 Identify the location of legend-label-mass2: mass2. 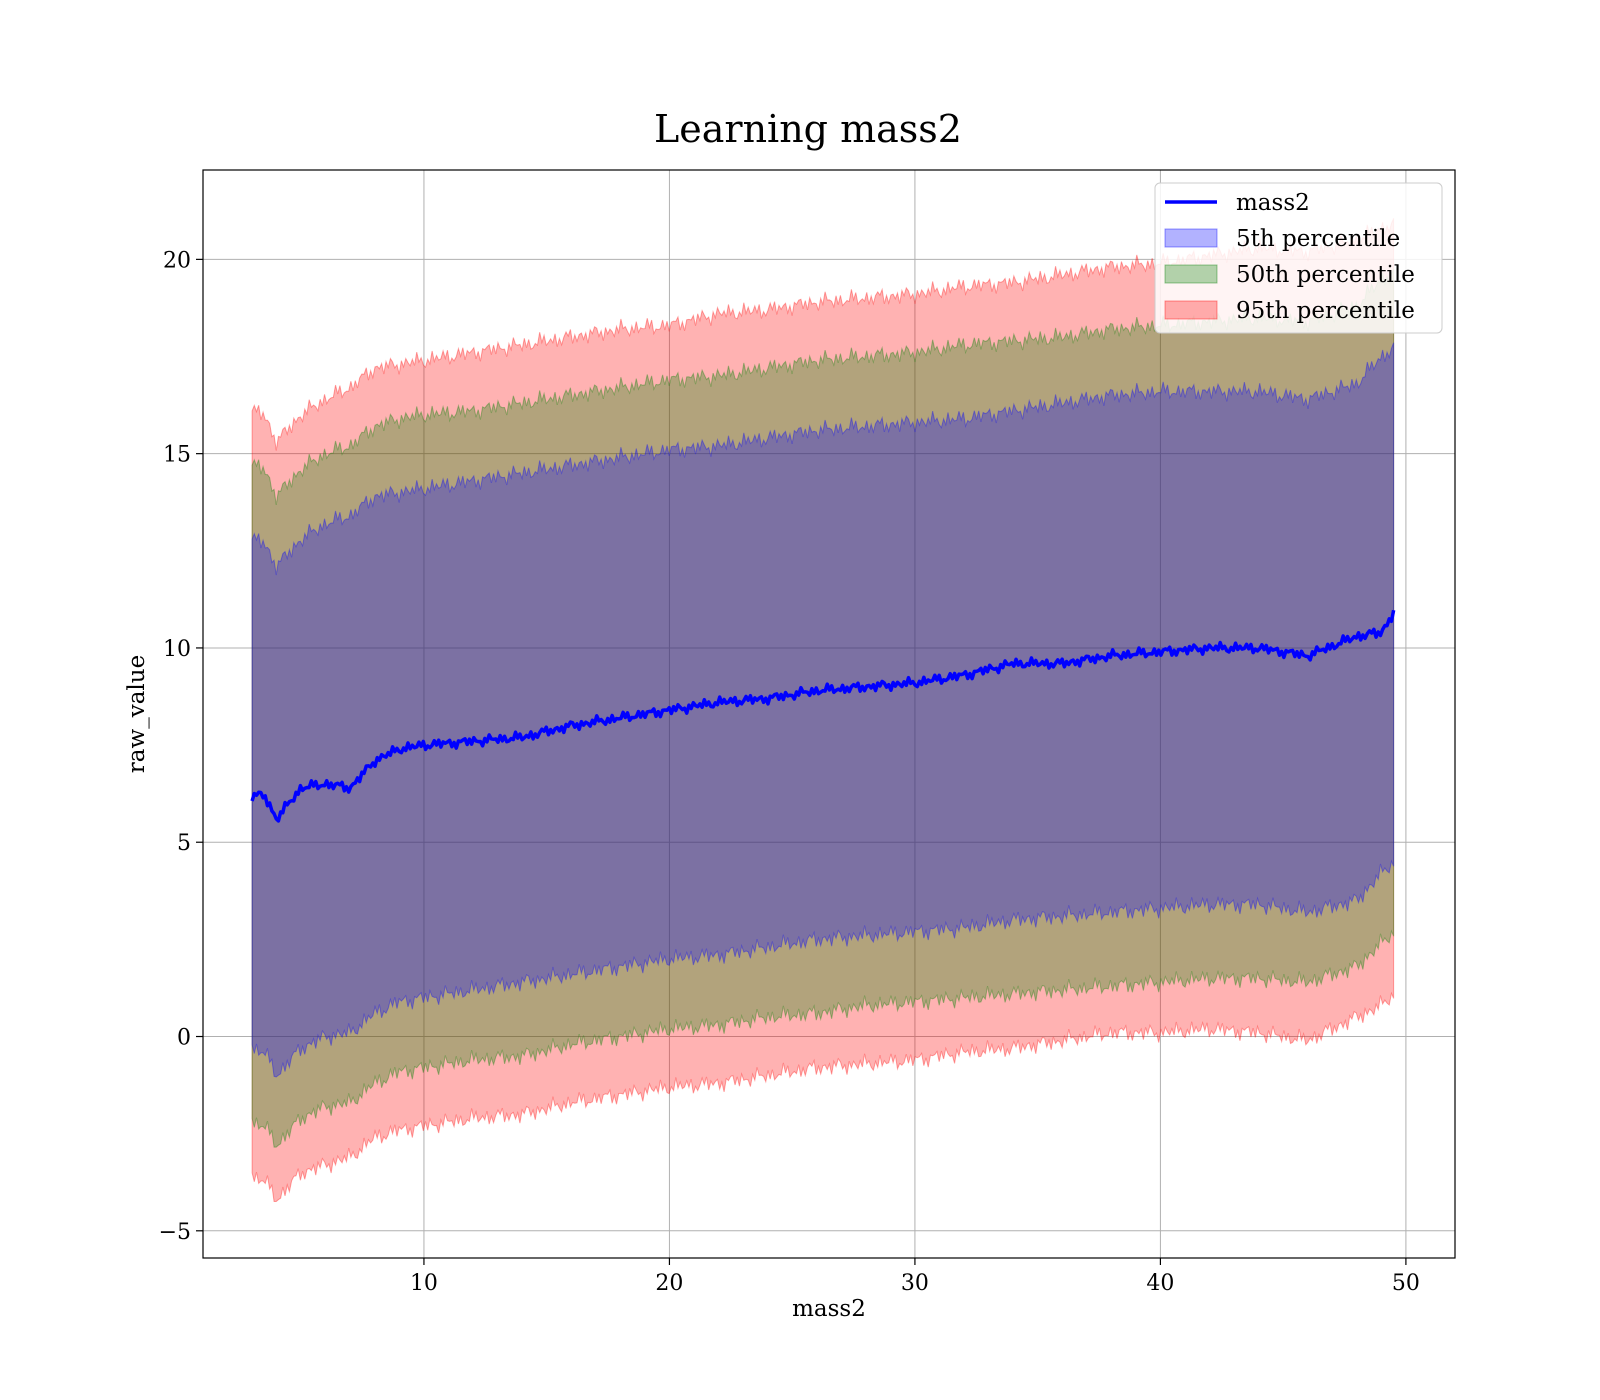
(1273, 203).